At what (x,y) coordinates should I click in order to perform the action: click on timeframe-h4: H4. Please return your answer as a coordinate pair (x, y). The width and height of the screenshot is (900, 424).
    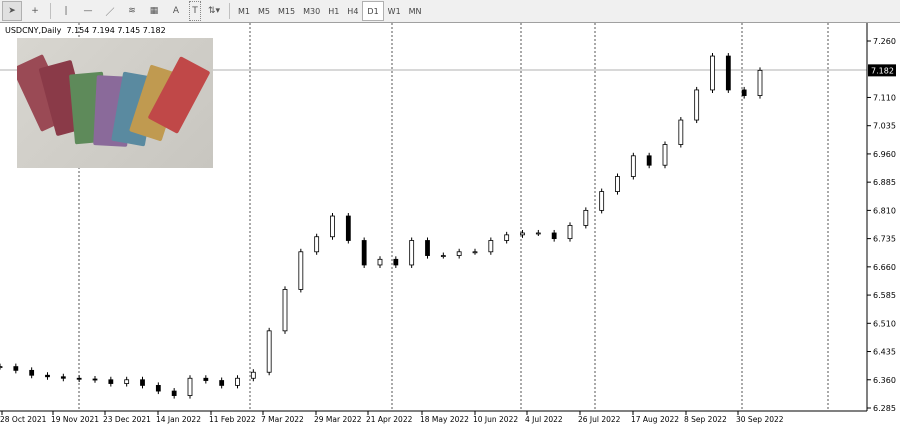
    Looking at the image, I should click on (353, 11).